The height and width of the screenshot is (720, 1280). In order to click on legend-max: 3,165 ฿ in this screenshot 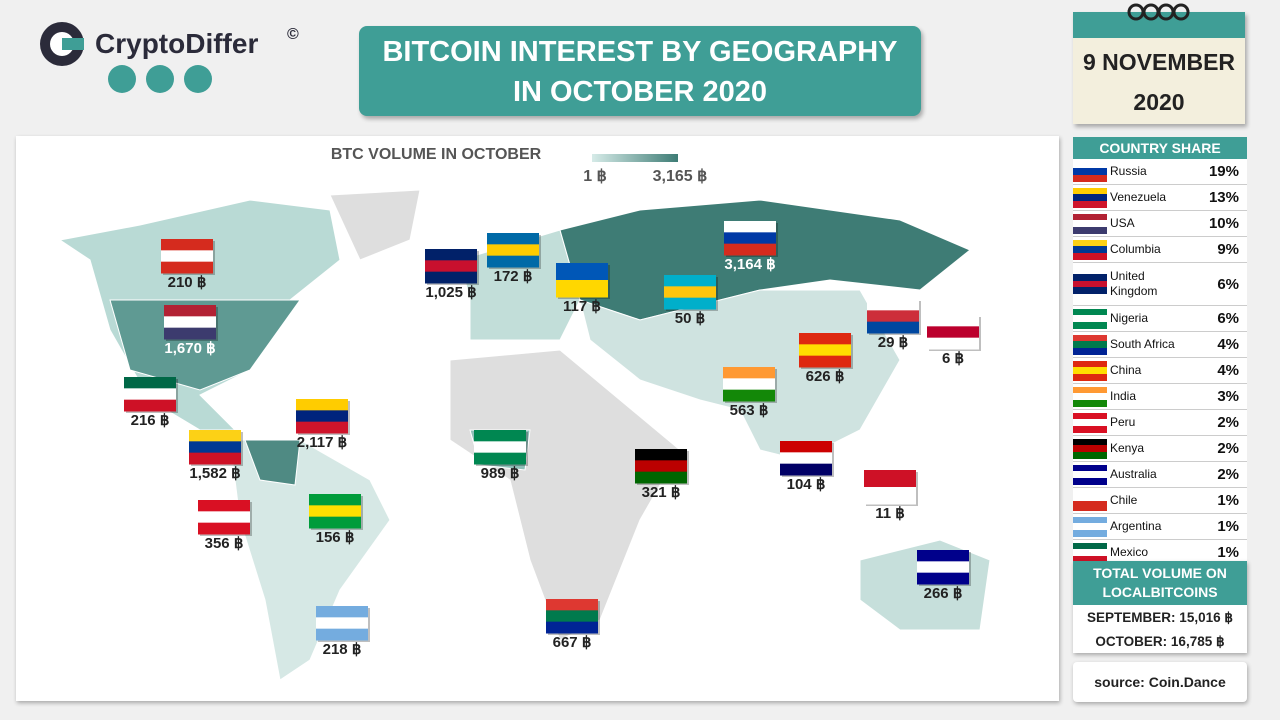, I will do `click(680, 176)`.